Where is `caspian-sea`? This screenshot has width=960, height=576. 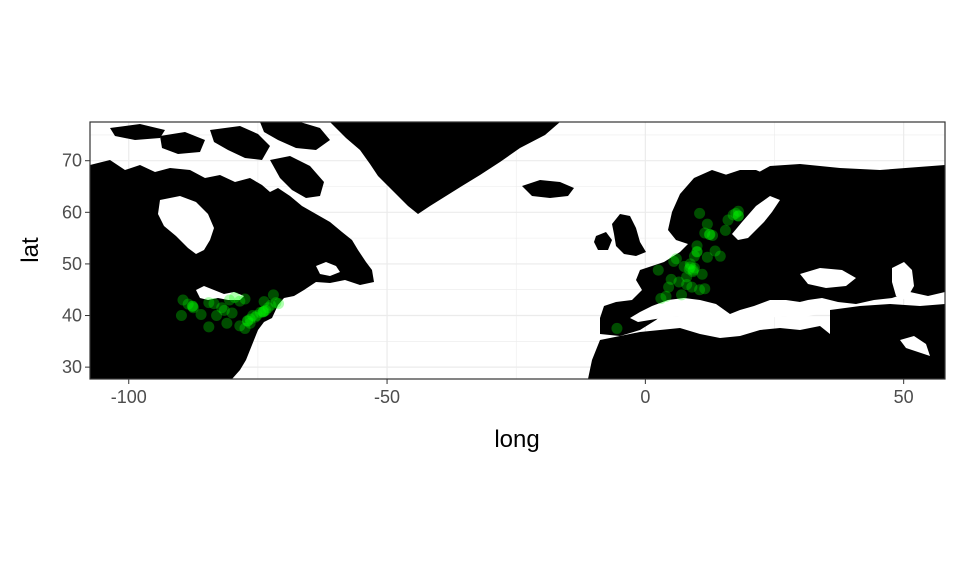 caspian-sea is located at coordinates (903, 281).